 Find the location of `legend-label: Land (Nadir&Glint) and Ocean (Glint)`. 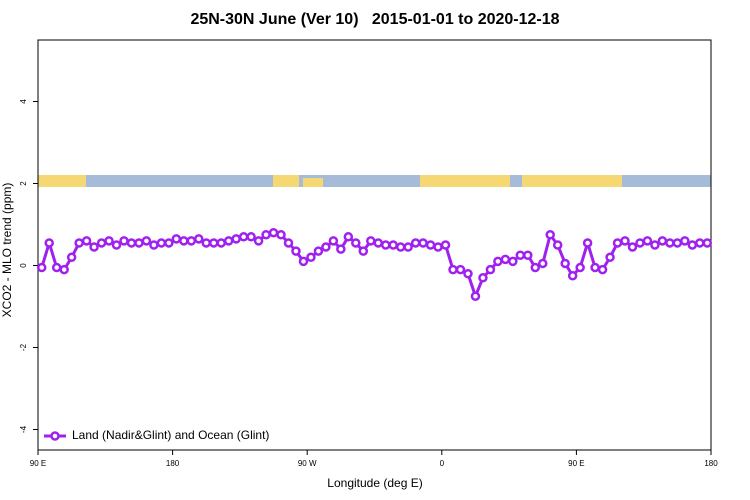

legend-label: Land (Nadir&Glint) and Ocean (Glint) is located at coordinates (170, 435).